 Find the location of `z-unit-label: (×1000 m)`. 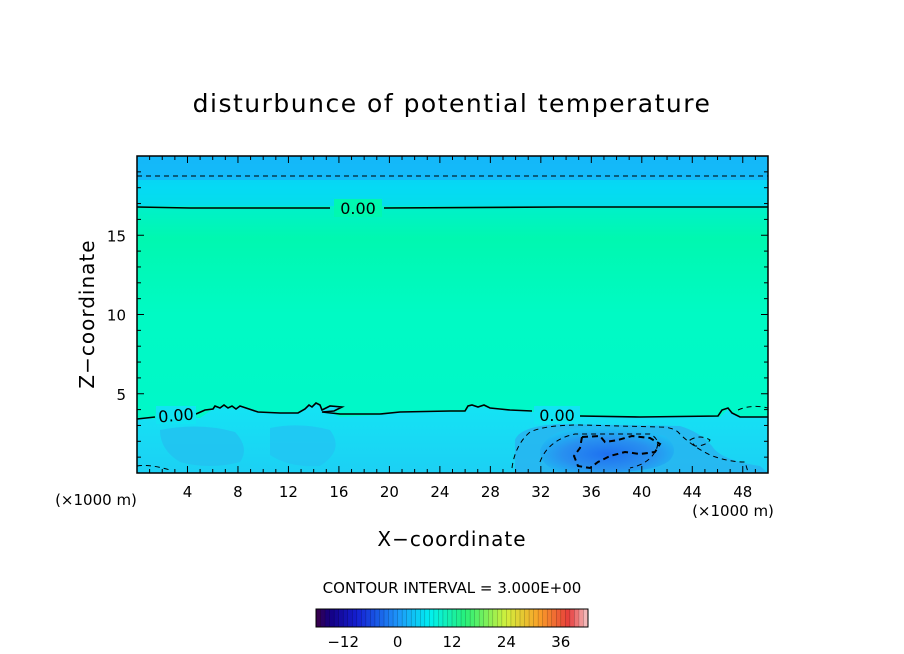

z-unit-label: (×1000 m) is located at coordinates (96, 500).